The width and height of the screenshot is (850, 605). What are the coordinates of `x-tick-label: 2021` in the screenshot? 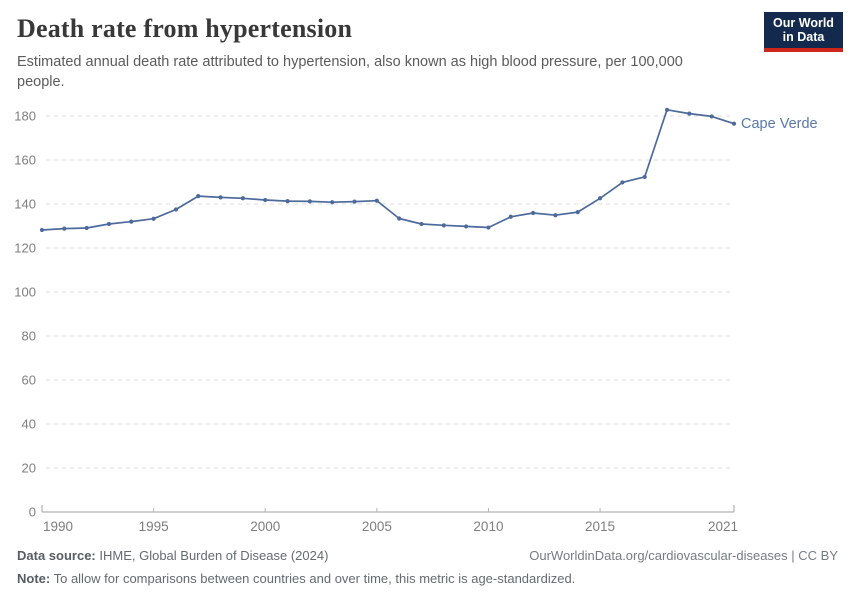 It's located at (723, 526).